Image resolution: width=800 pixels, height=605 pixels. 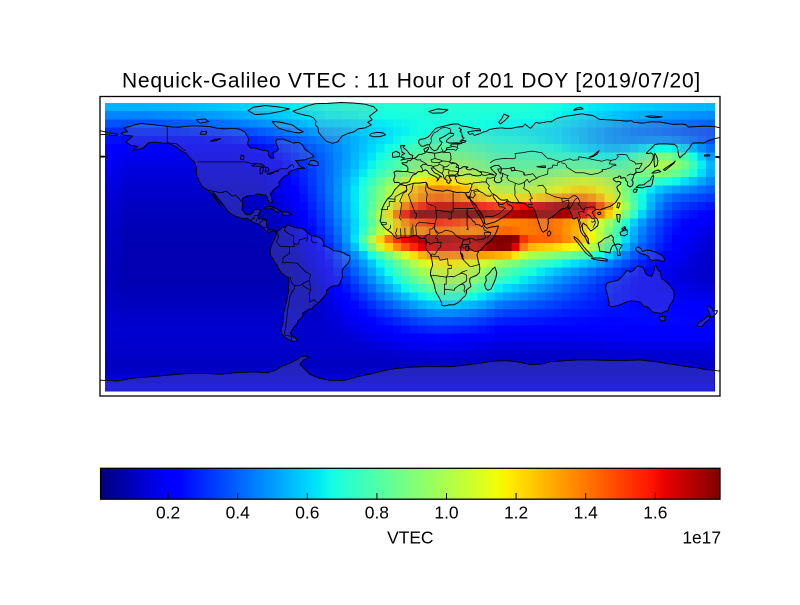 What do you see at coordinates (307, 512) in the screenshot?
I see `svg-text: 0.6` at bounding box center [307, 512].